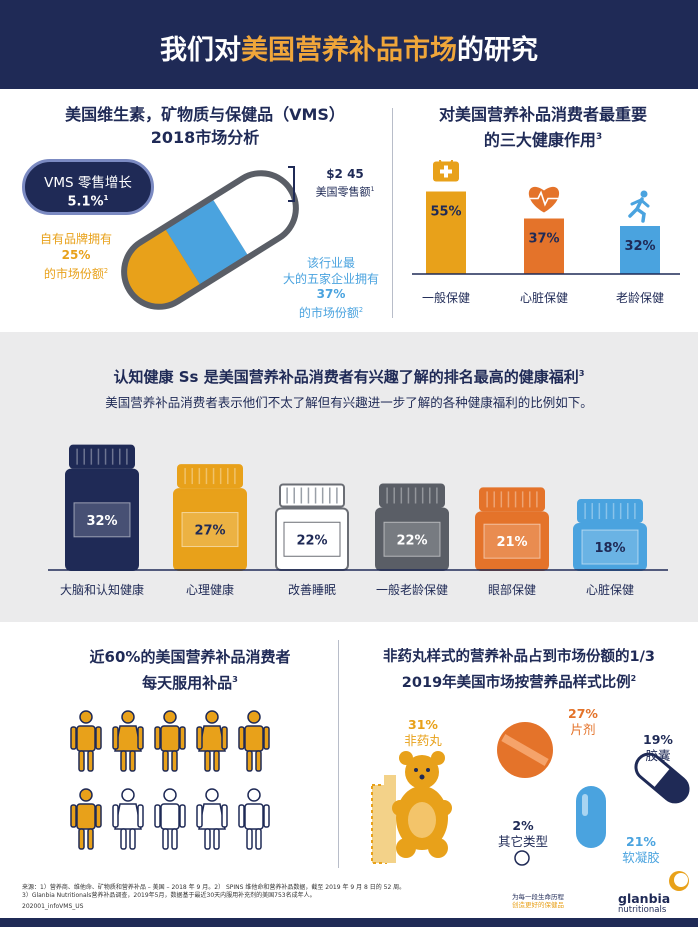 This screenshot has width=698, height=927. What do you see at coordinates (543, 127) in the screenshot?
I see `benefits-title: 对美国营养补品消费者最重要 的三大健康作用3` at bounding box center [543, 127].